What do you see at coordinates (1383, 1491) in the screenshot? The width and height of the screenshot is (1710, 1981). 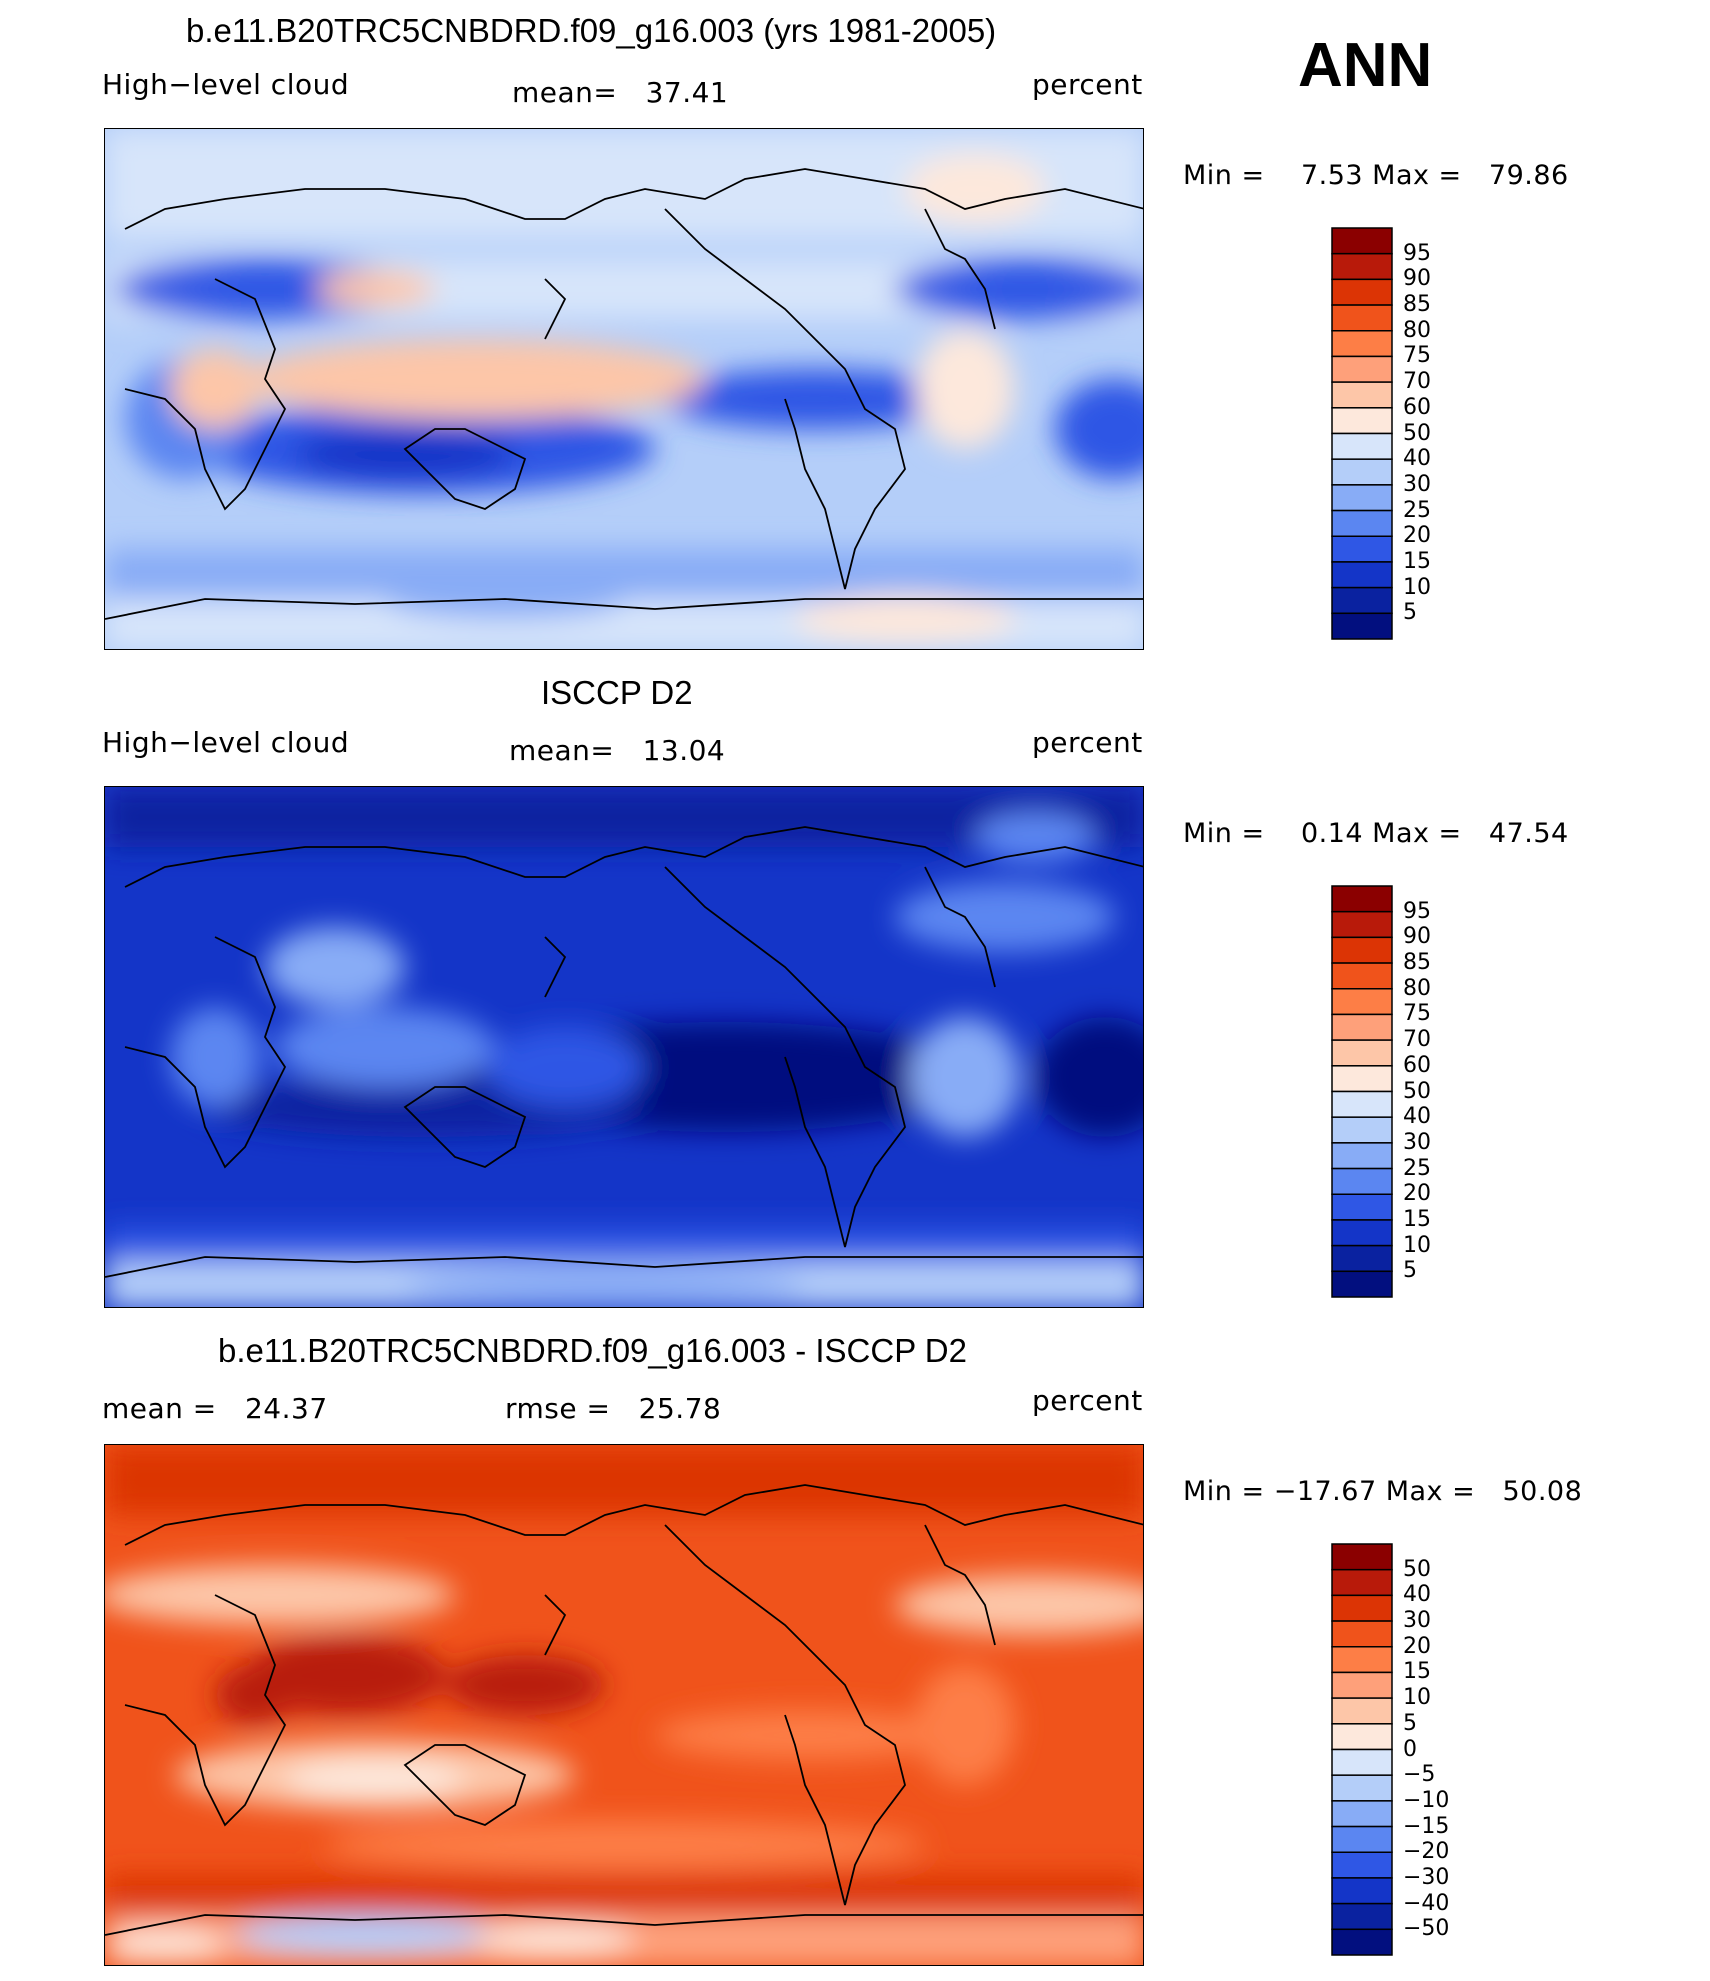 I see `panel3-minmax: Min = −17.67 Max = 50.08` at bounding box center [1383, 1491].